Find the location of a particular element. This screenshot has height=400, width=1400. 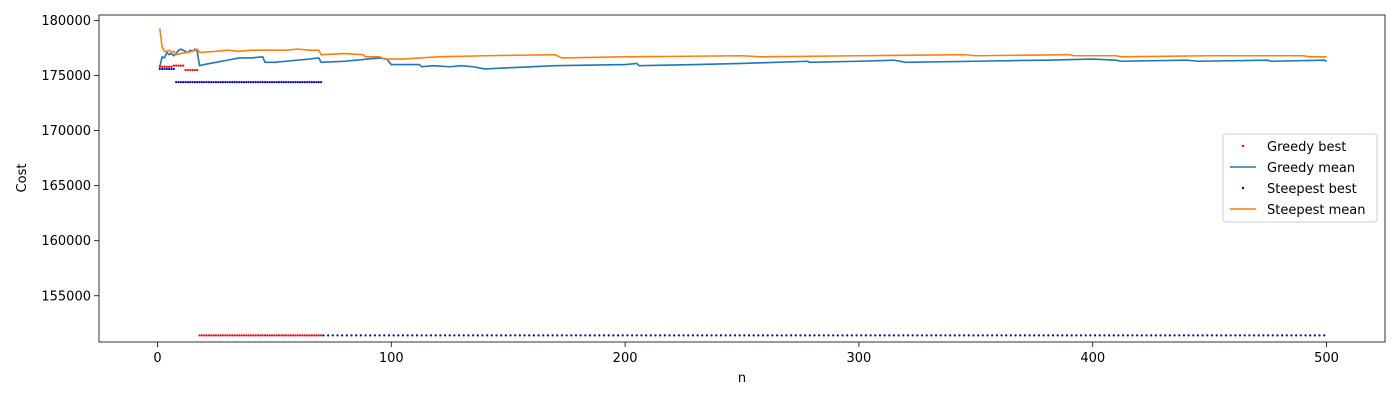

y-tick-label: 165000 is located at coordinates (66, 186).